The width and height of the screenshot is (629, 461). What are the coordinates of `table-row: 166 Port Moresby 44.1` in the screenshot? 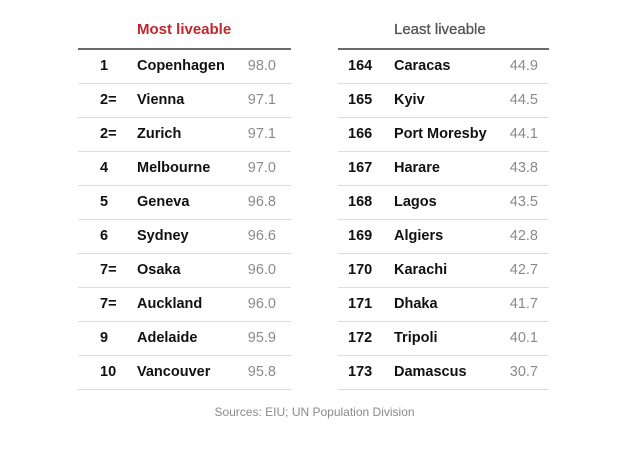 It's located at (443, 135).